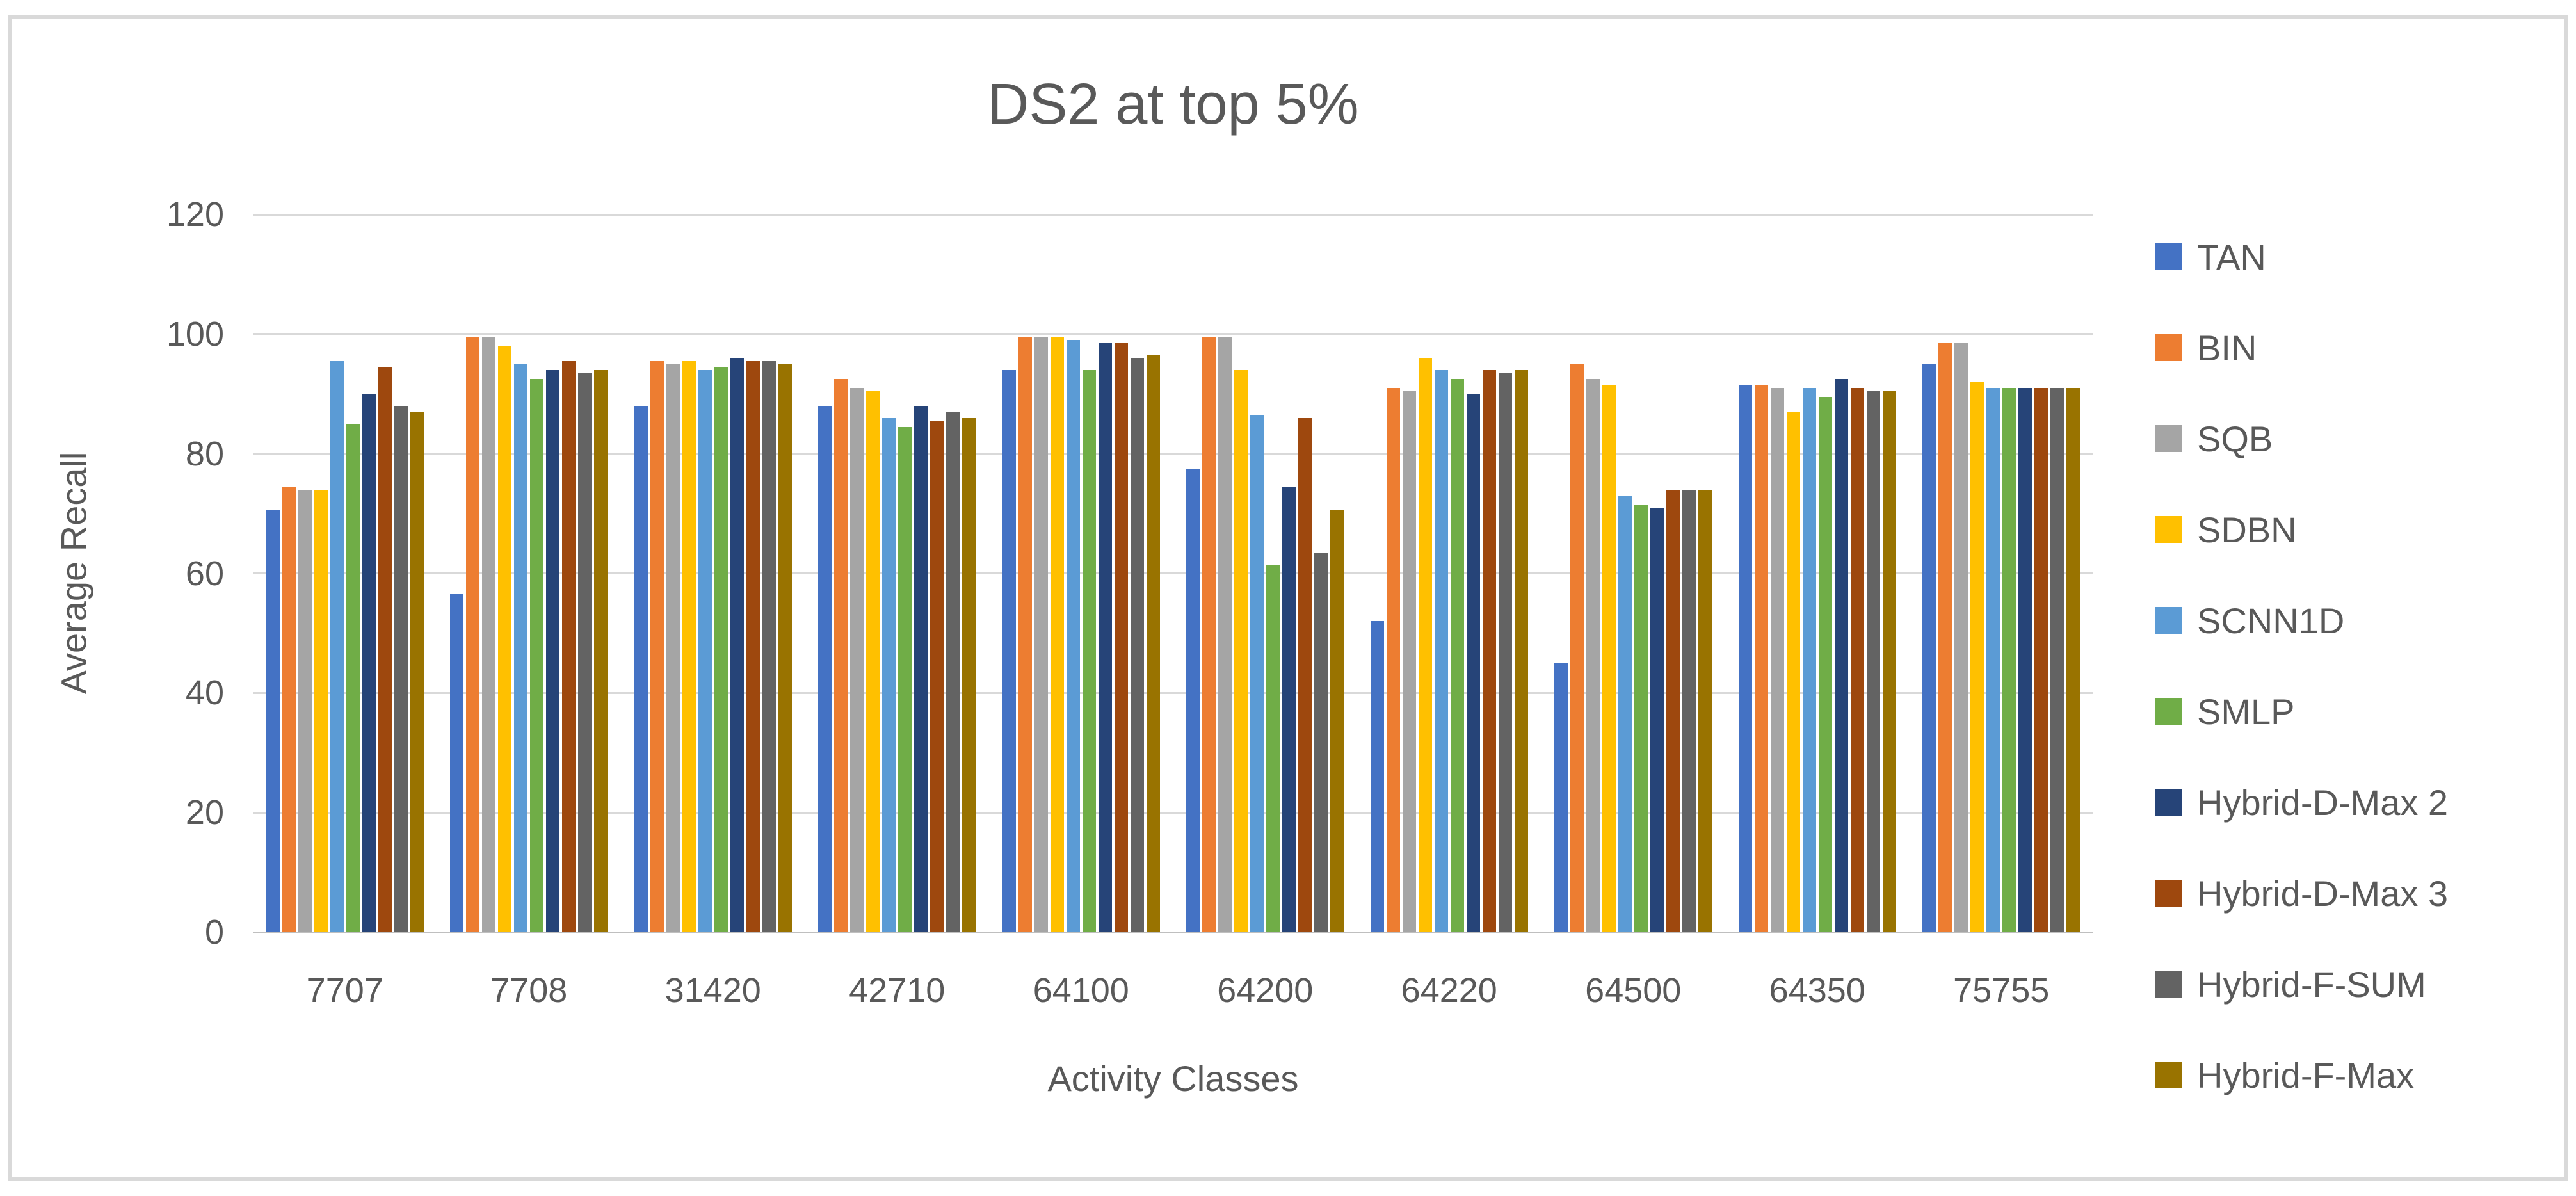 This screenshot has width=2576, height=1196. I want to click on y-tick-label-60: 60, so click(204, 573).